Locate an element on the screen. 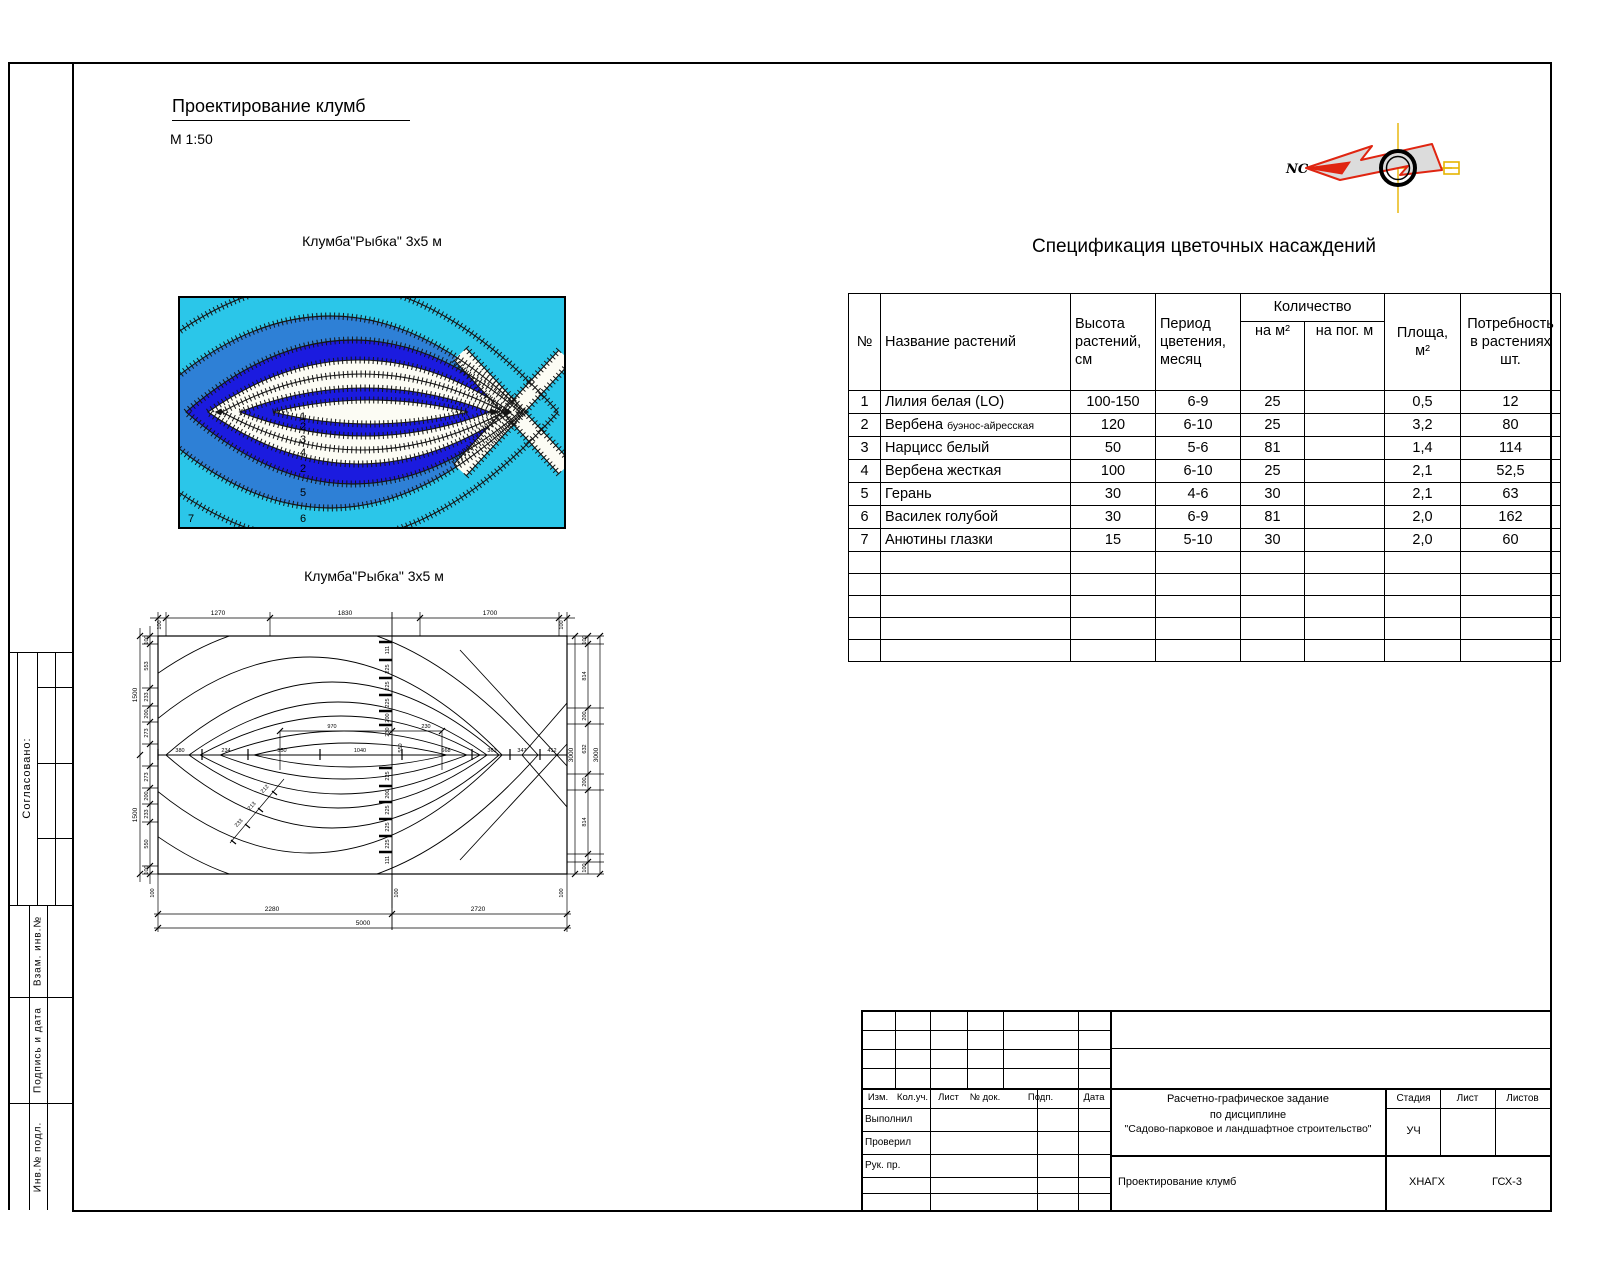 The image size is (1600, 1280). tb-col-podp: Подп. is located at coordinates (1040, 1097).